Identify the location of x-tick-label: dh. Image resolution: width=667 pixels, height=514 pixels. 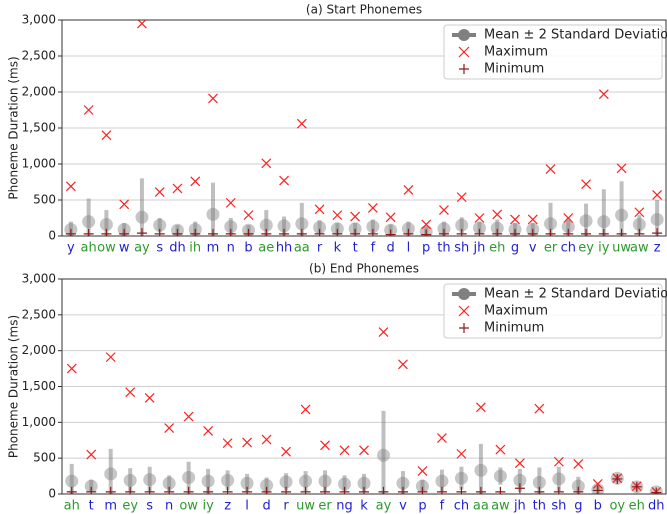
(656, 506).